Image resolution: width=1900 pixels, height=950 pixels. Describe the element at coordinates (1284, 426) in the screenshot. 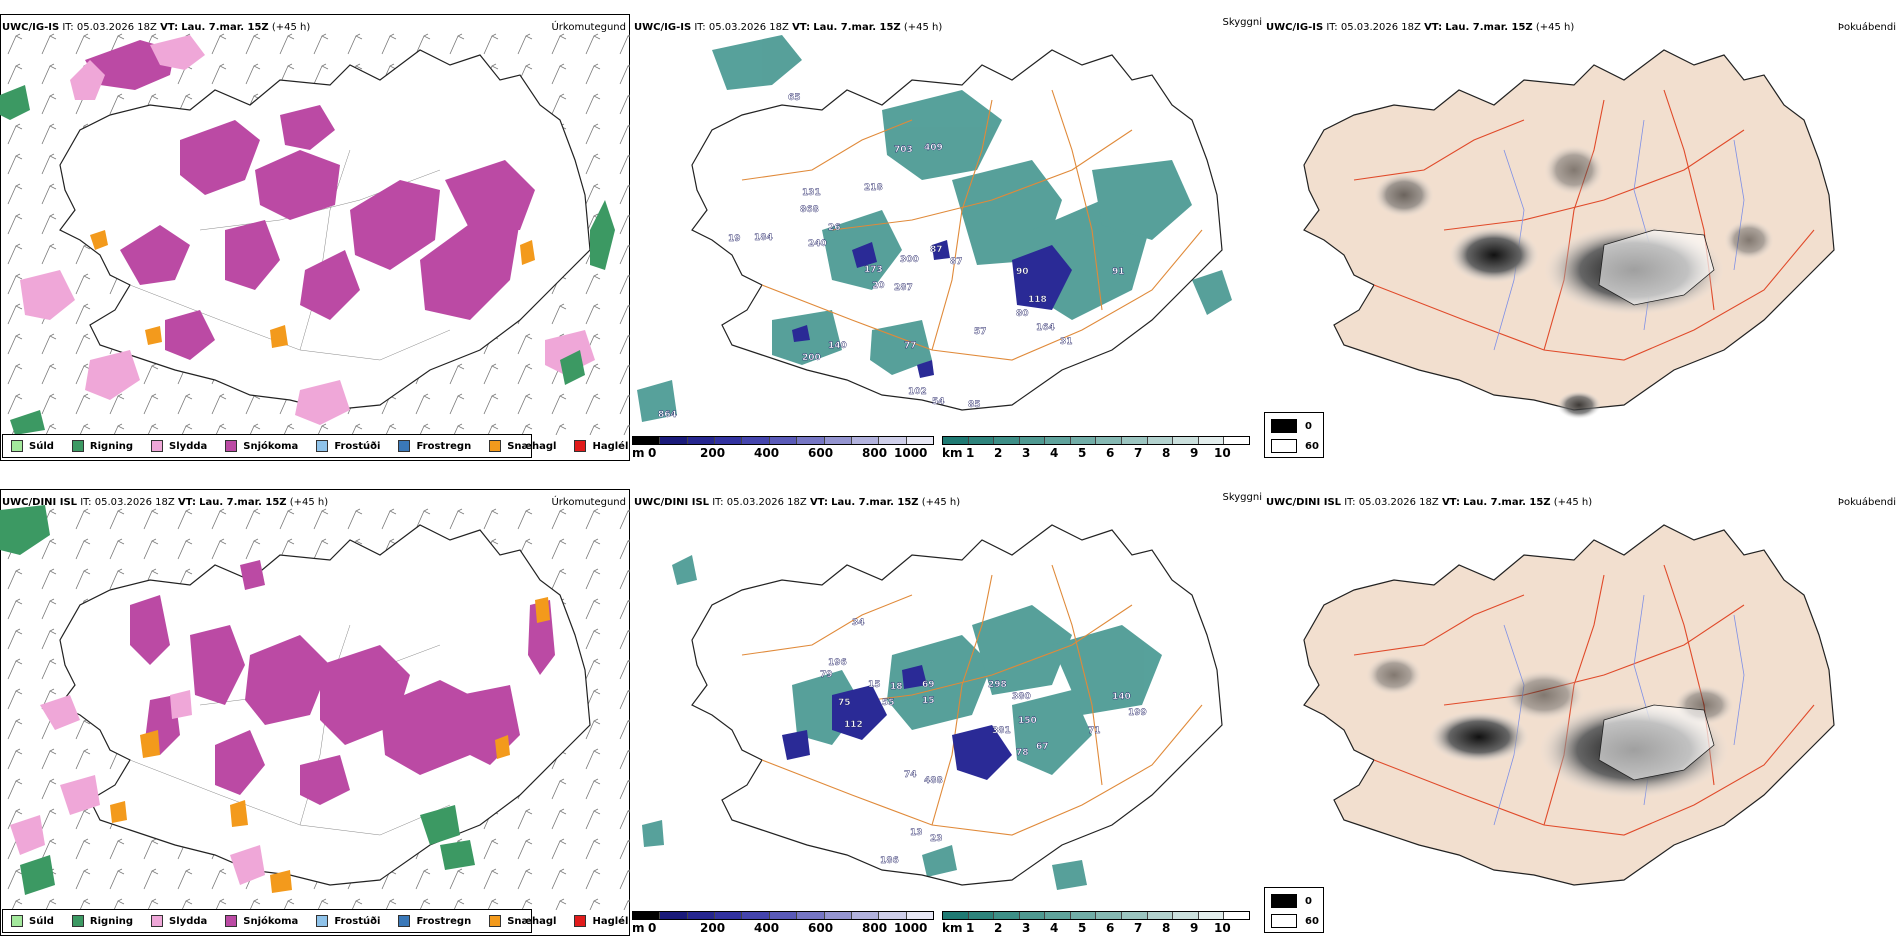

I see `fog-legend-swatch-black` at that location.